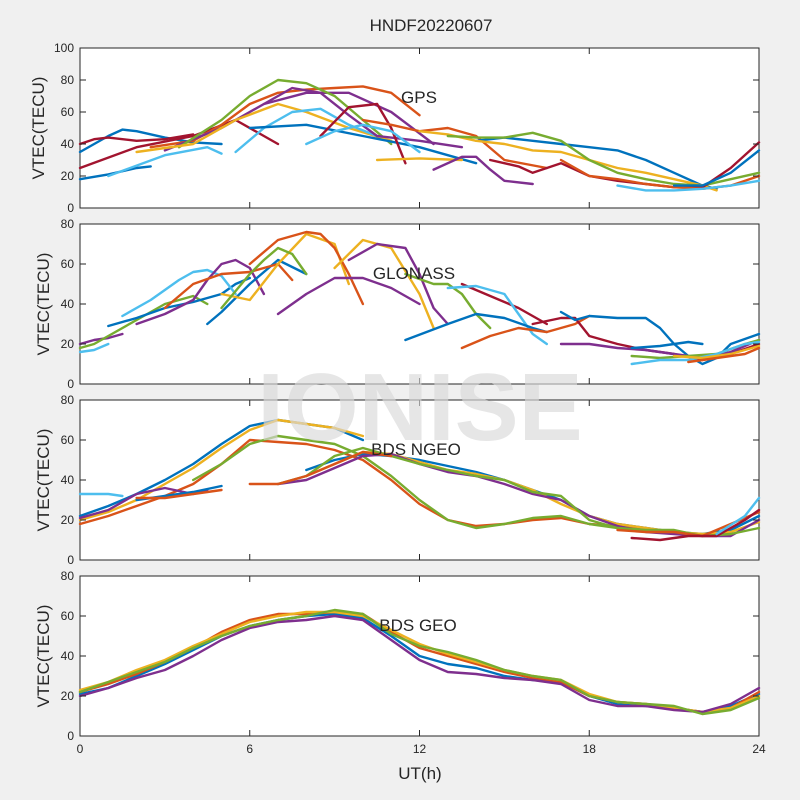 This screenshot has height=800, width=800. I want to click on panel-label: BDS NGEO, so click(416, 449).